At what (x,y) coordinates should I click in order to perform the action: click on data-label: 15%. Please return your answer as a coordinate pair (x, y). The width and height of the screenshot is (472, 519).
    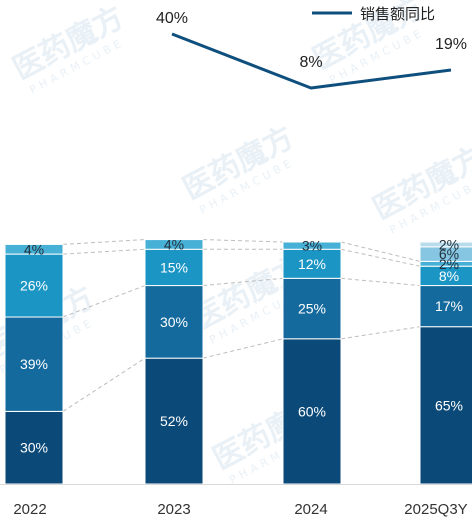
    Looking at the image, I should click on (174, 267).